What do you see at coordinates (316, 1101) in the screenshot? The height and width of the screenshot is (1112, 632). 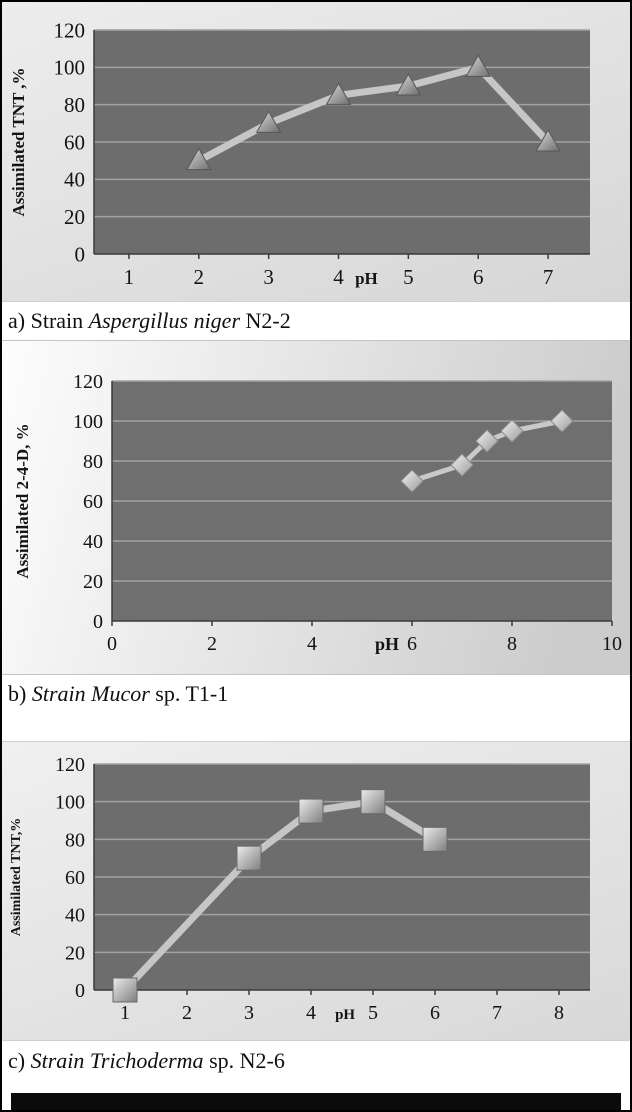 I see `bottom-bar` at bounding box center [316, 1101].